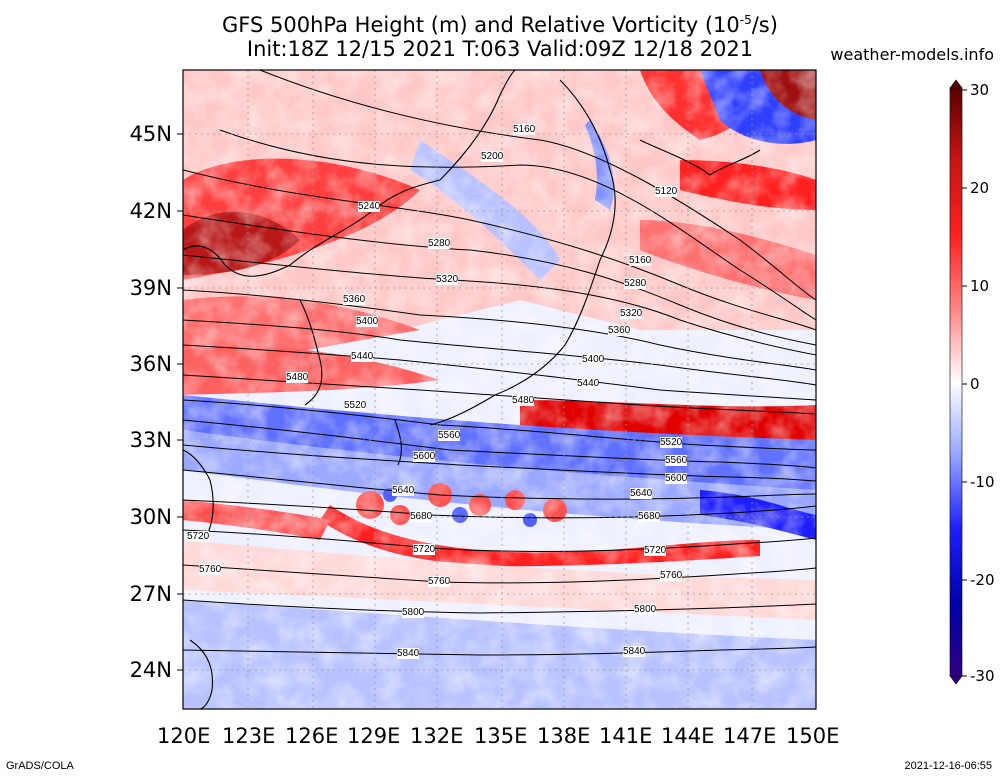 This screenshot has width=1000, height=779. What do you see at coordinates (437, 736) in the screenshot?
I see `lon-tick-label: 132E` at bounding box center [437, 736].